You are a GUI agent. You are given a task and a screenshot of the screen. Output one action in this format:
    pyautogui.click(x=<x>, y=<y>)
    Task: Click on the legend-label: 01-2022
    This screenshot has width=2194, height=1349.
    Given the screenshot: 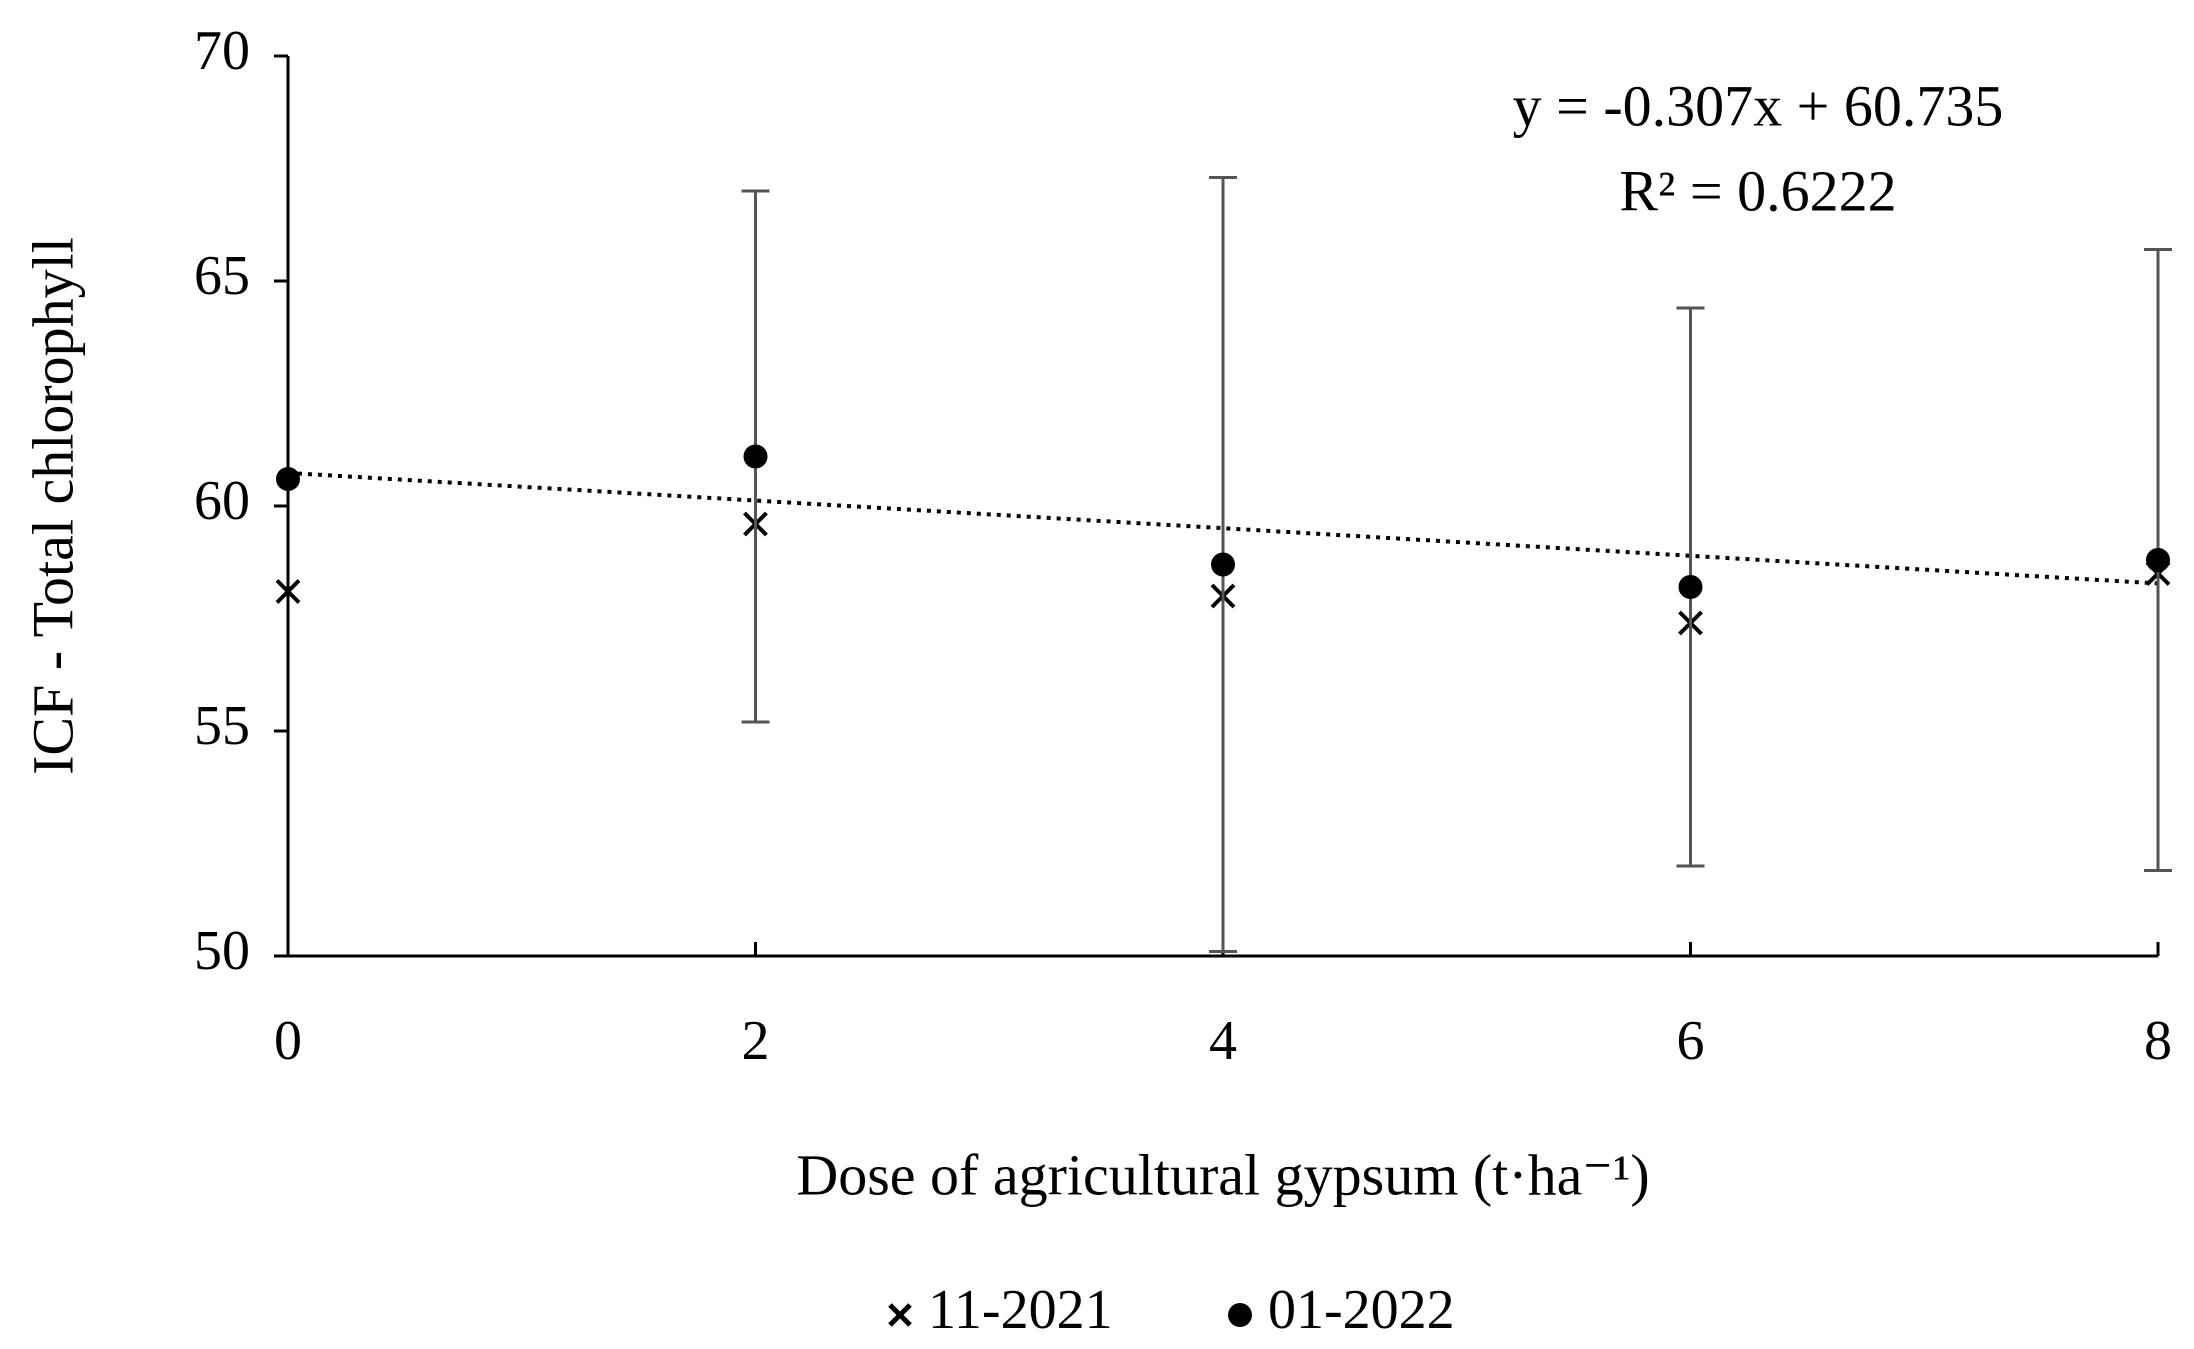 What is the action you would take?
    pyautogui.click(x=1361, y=1310)
    